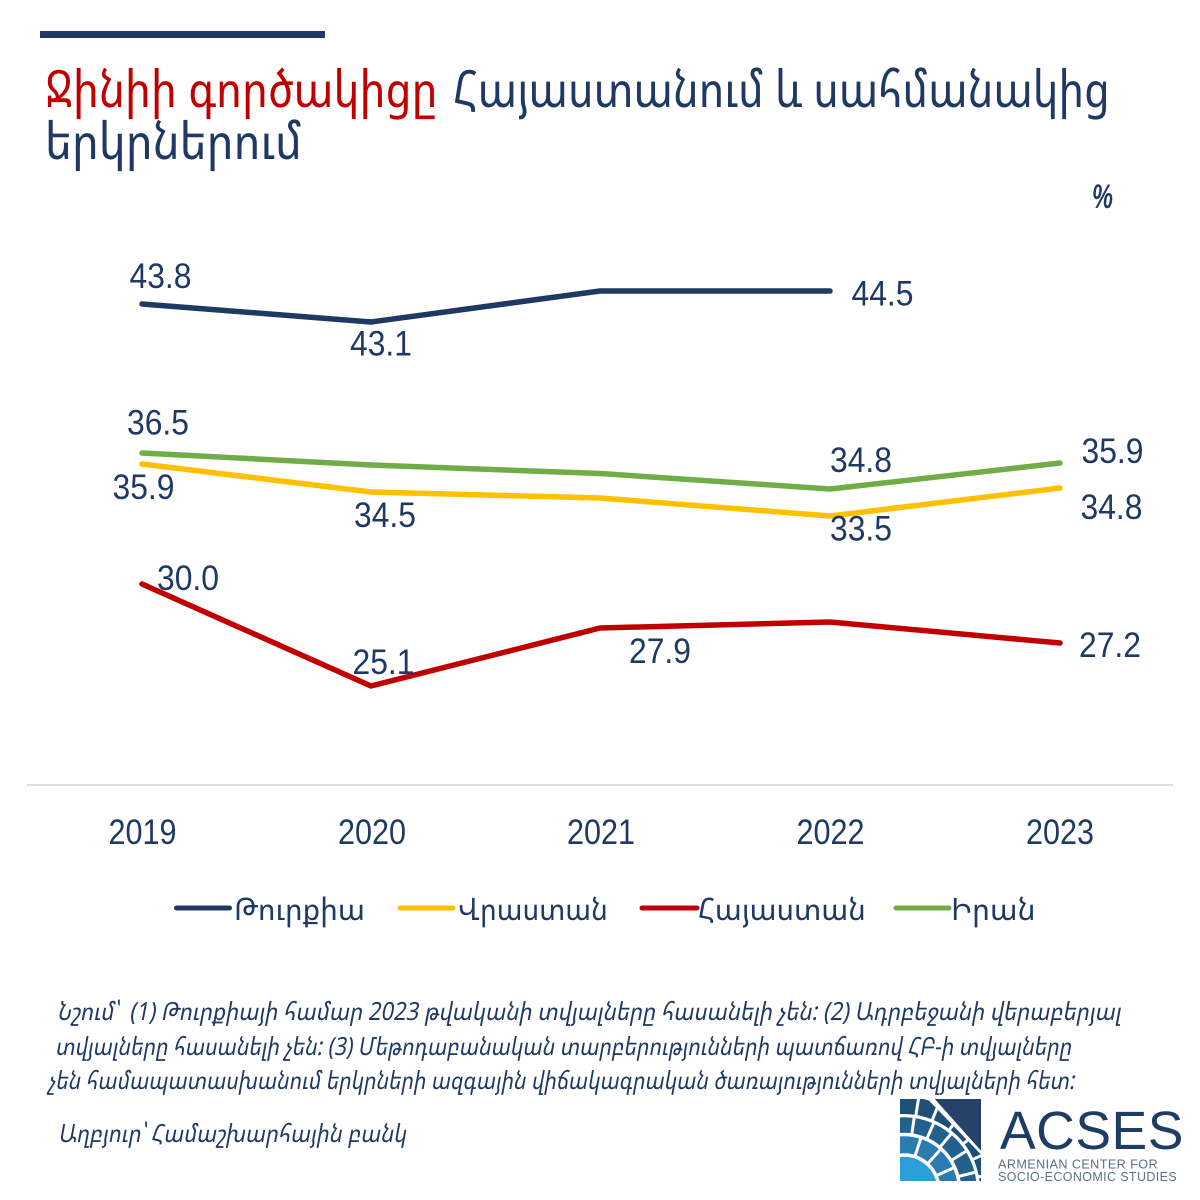 The width and height of the screenshot is (1200, 1200). Describe the element at coordinates (1060, 832) in the screenshot. I see `svg-text: 2023` at that location.